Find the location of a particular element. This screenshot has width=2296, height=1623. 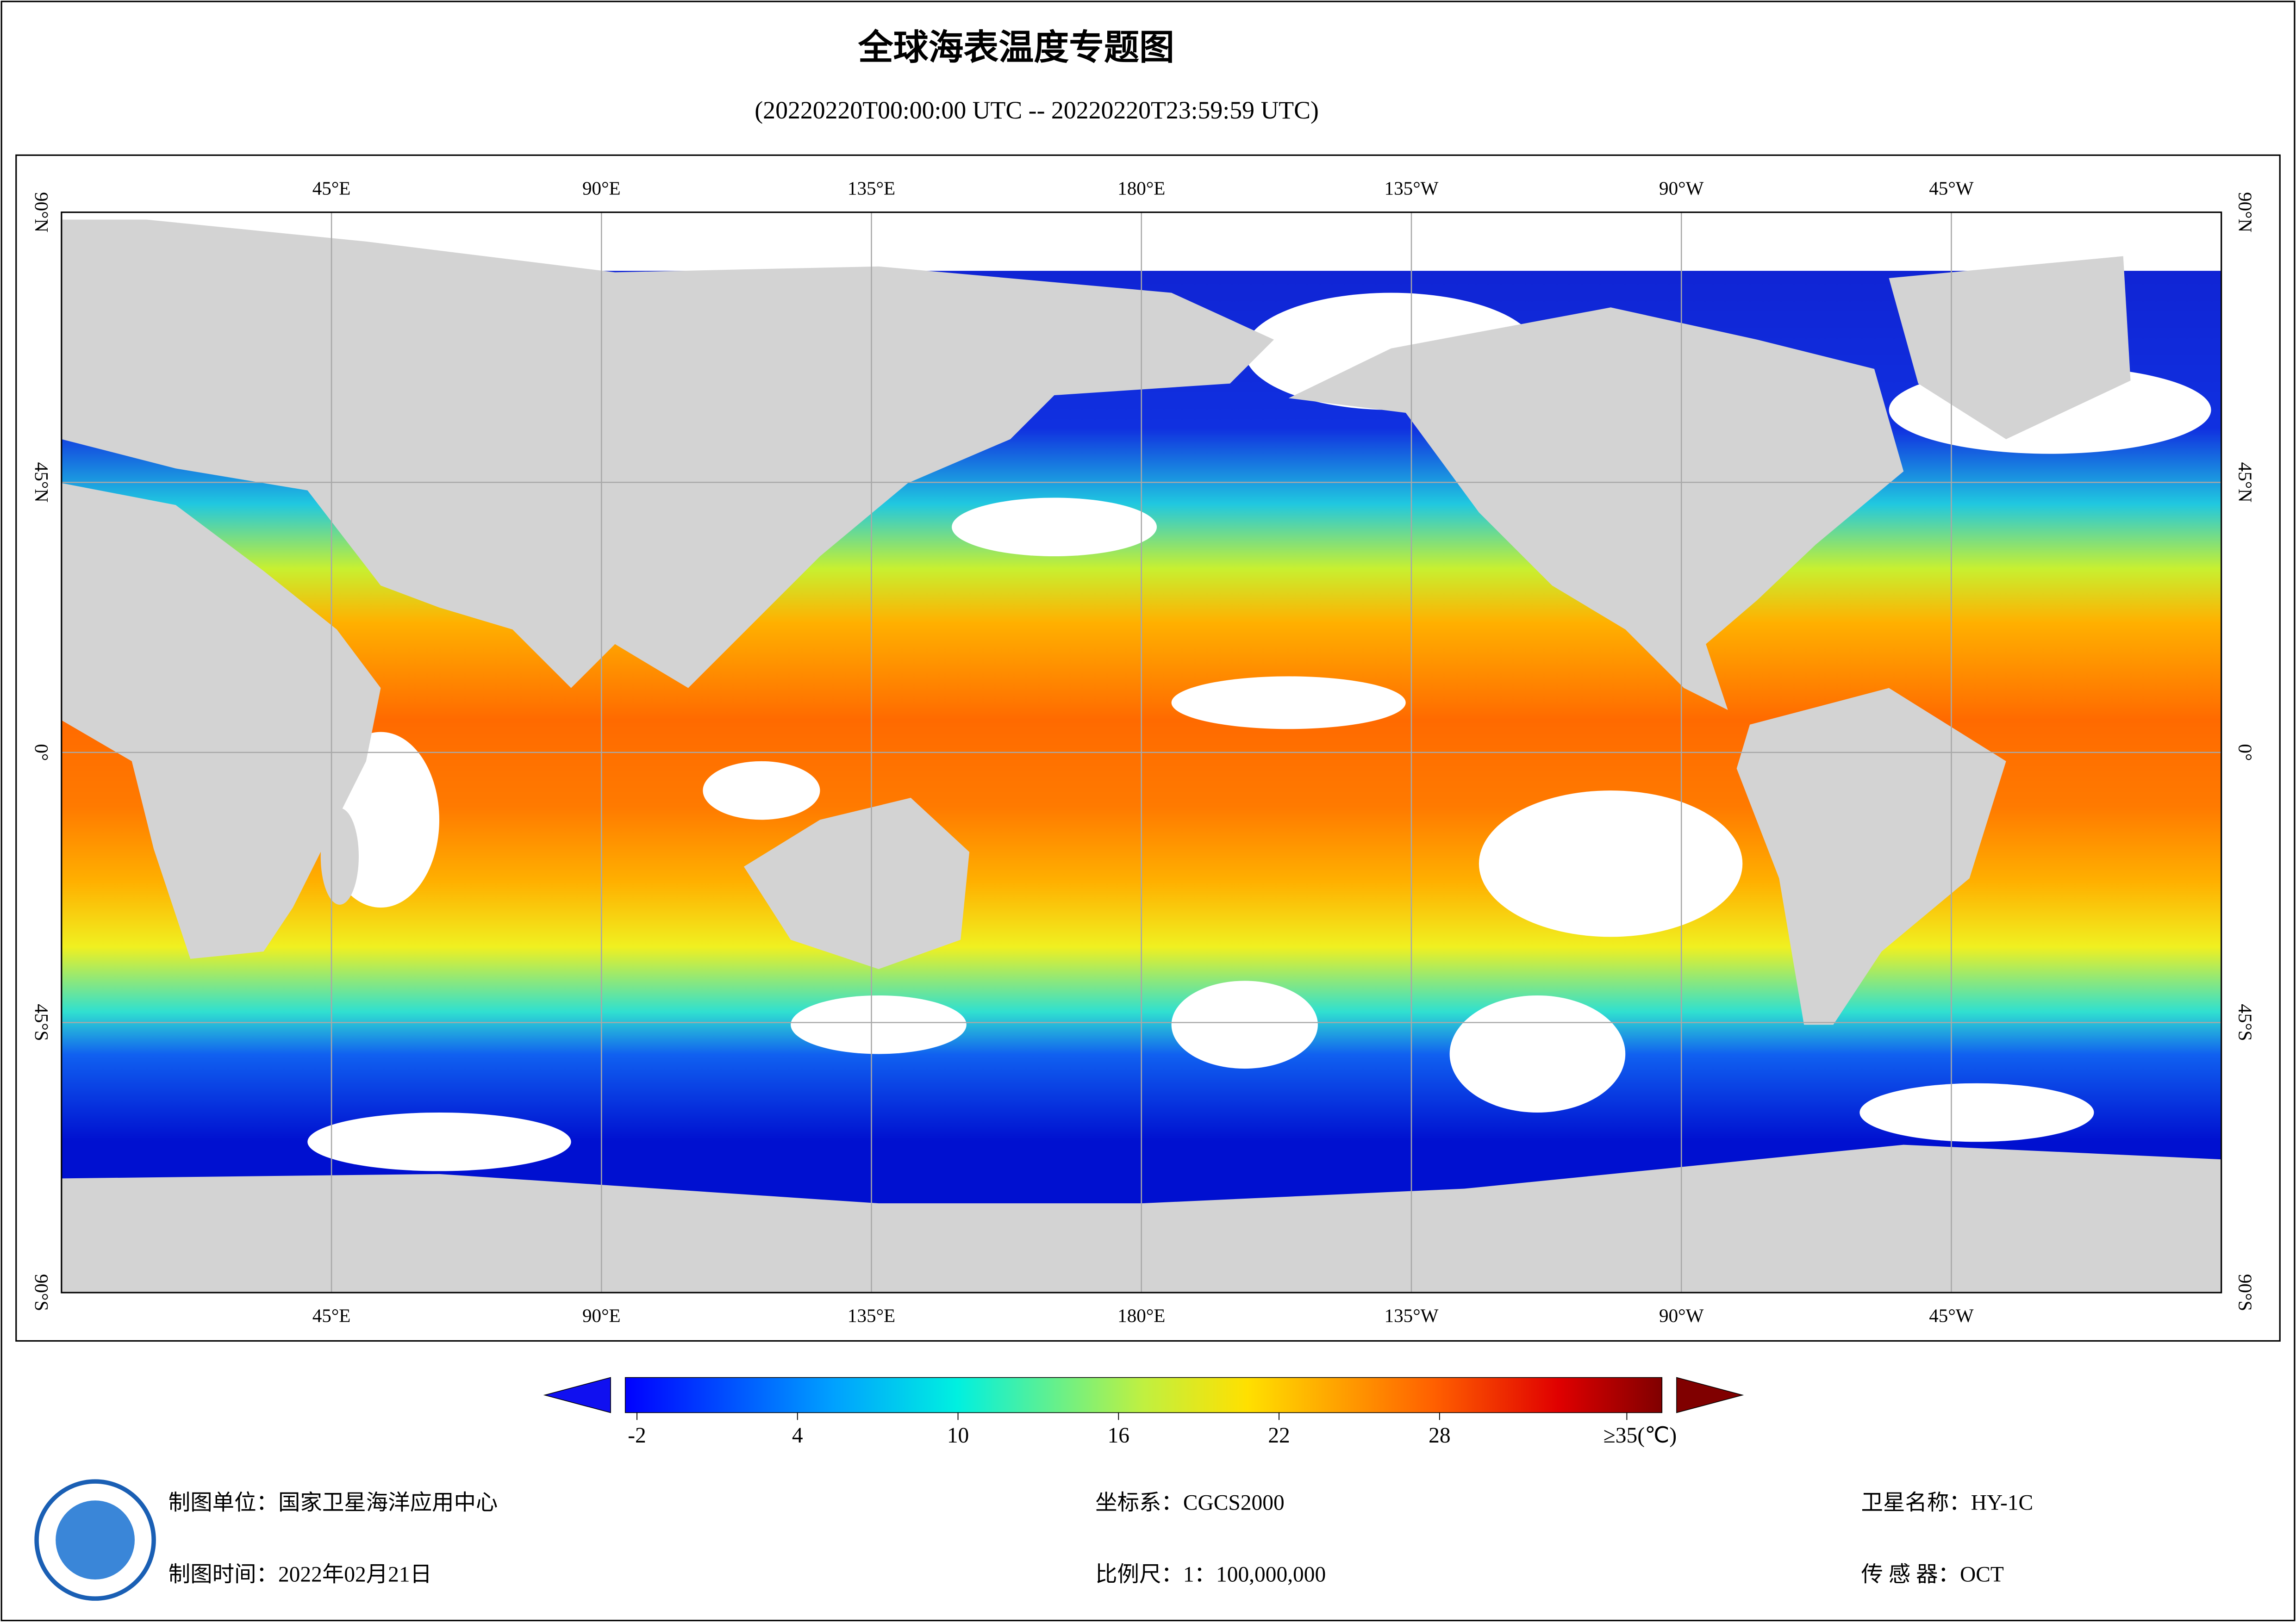

colorbar-tick-label: 22 is located at coordinates (1279, 1436).